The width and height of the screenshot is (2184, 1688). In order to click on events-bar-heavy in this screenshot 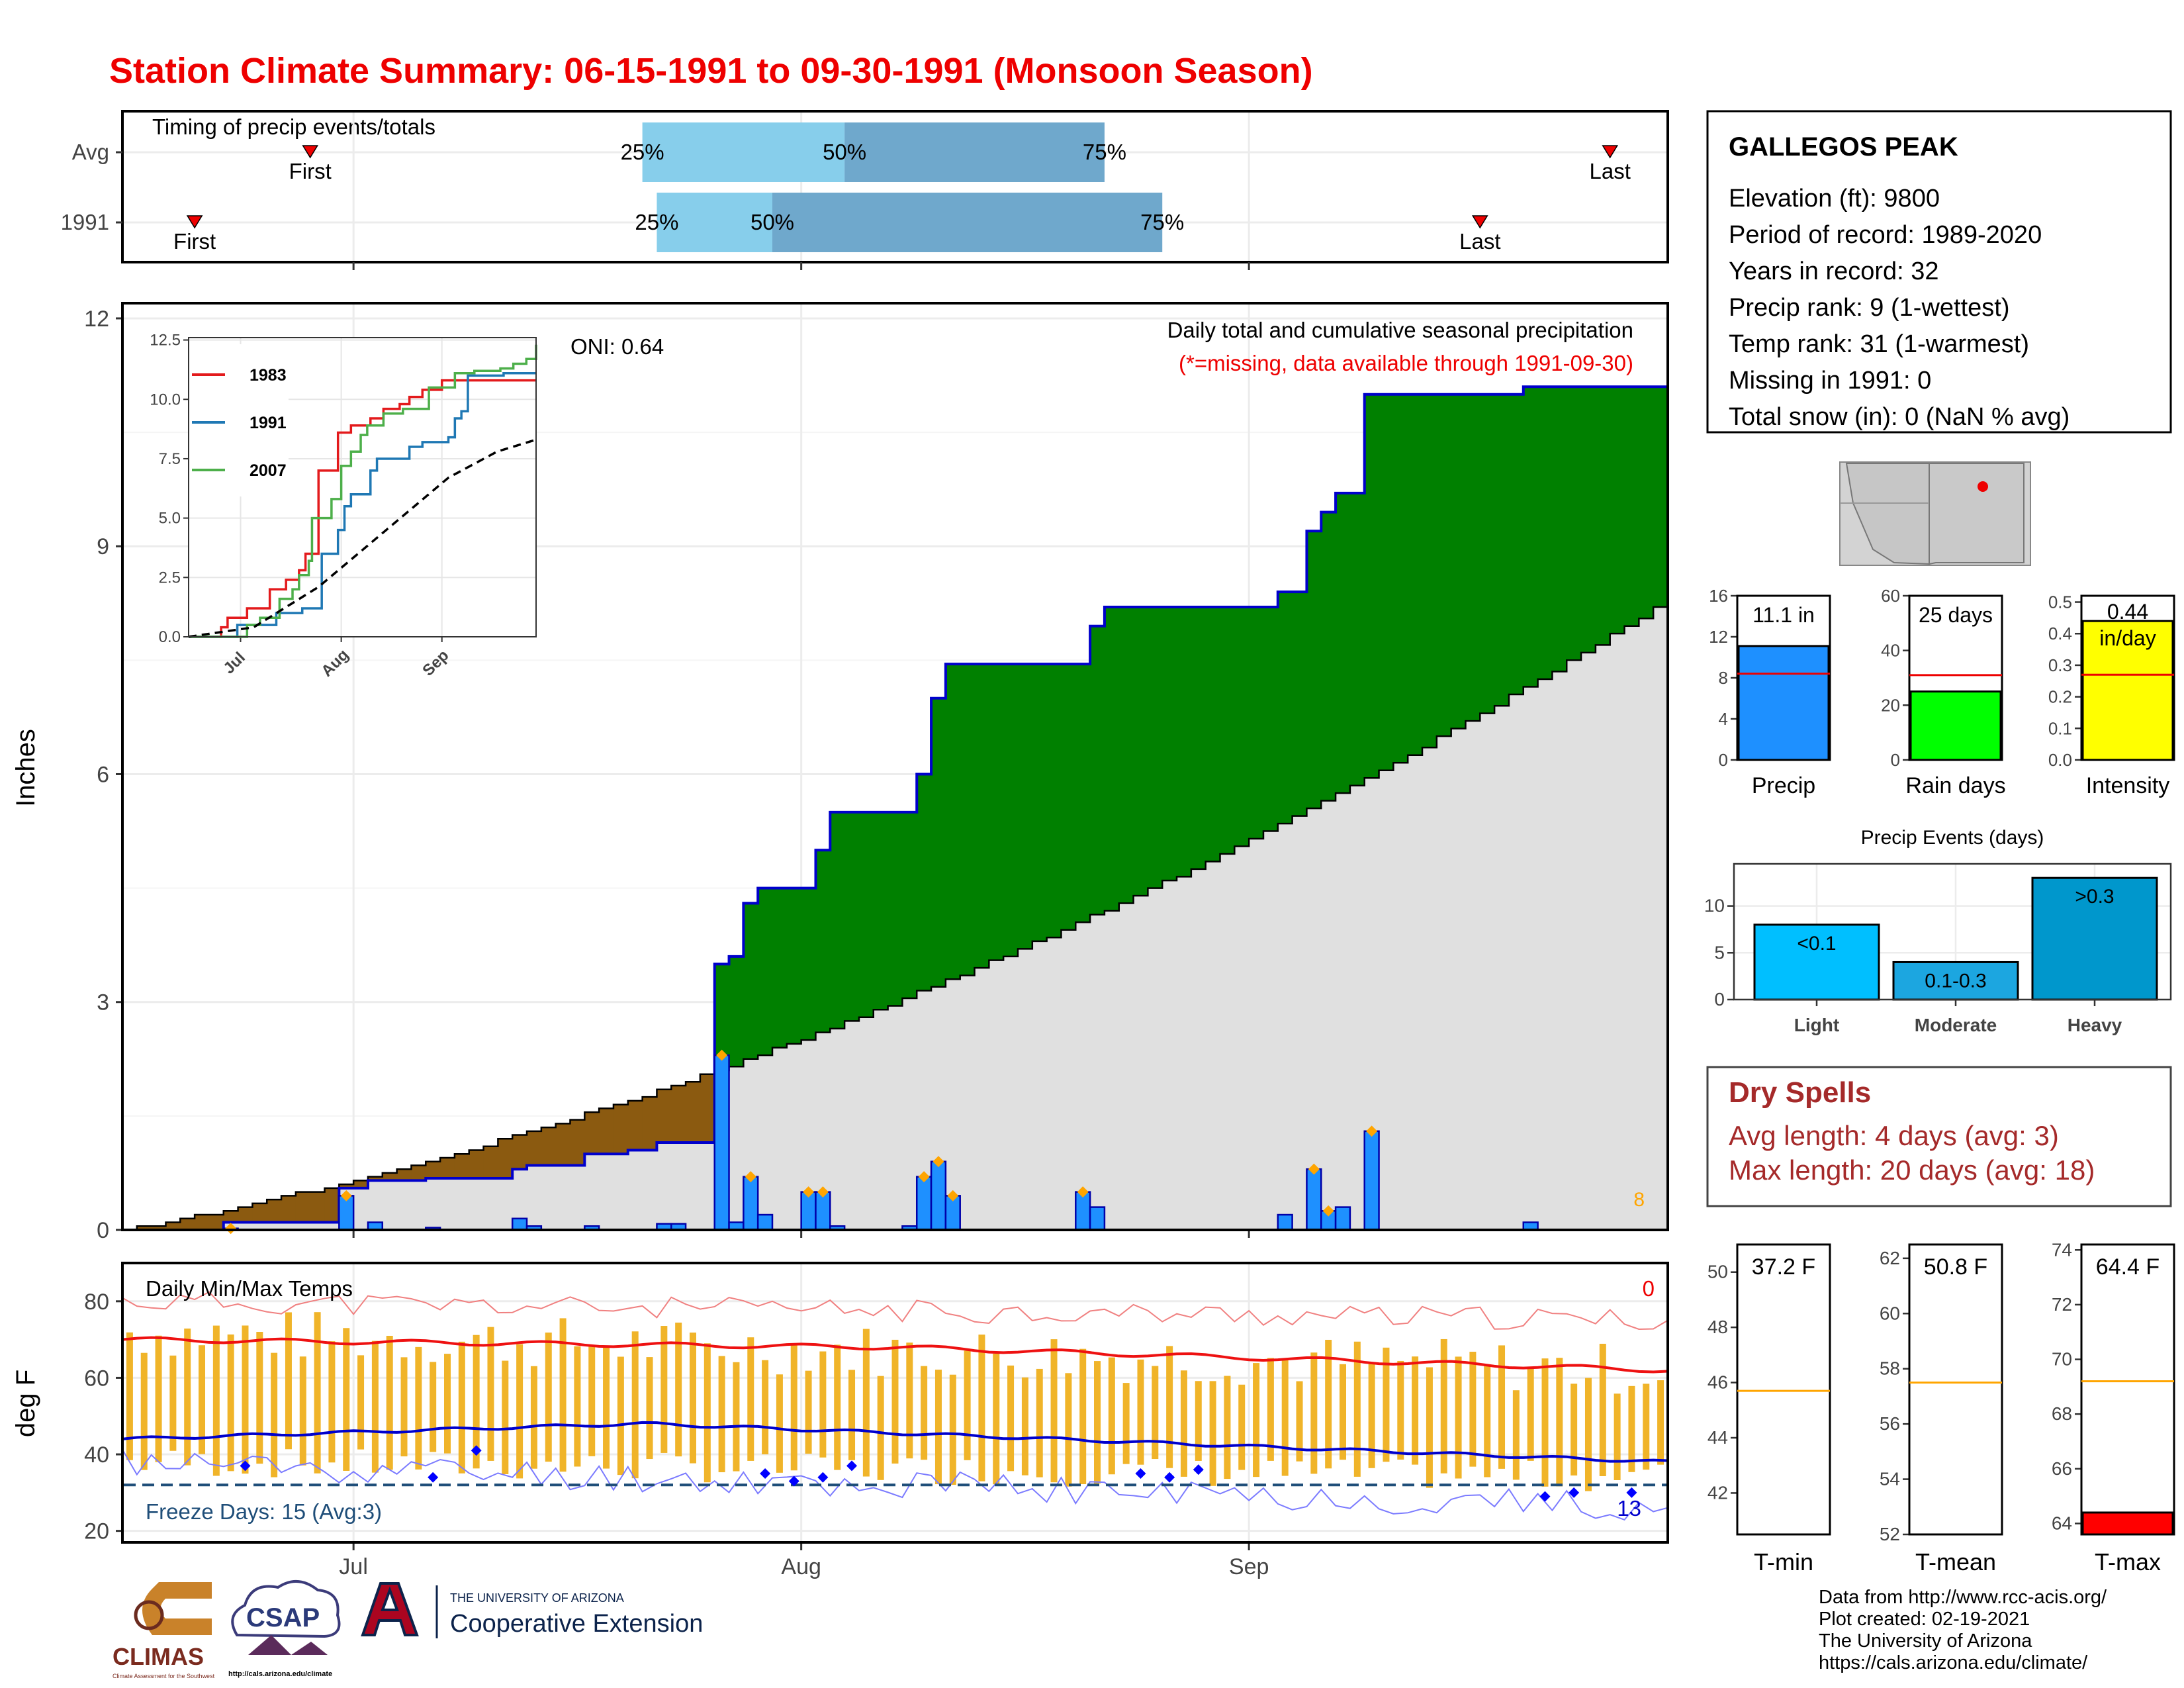, I will do `click(2094, 938)`.